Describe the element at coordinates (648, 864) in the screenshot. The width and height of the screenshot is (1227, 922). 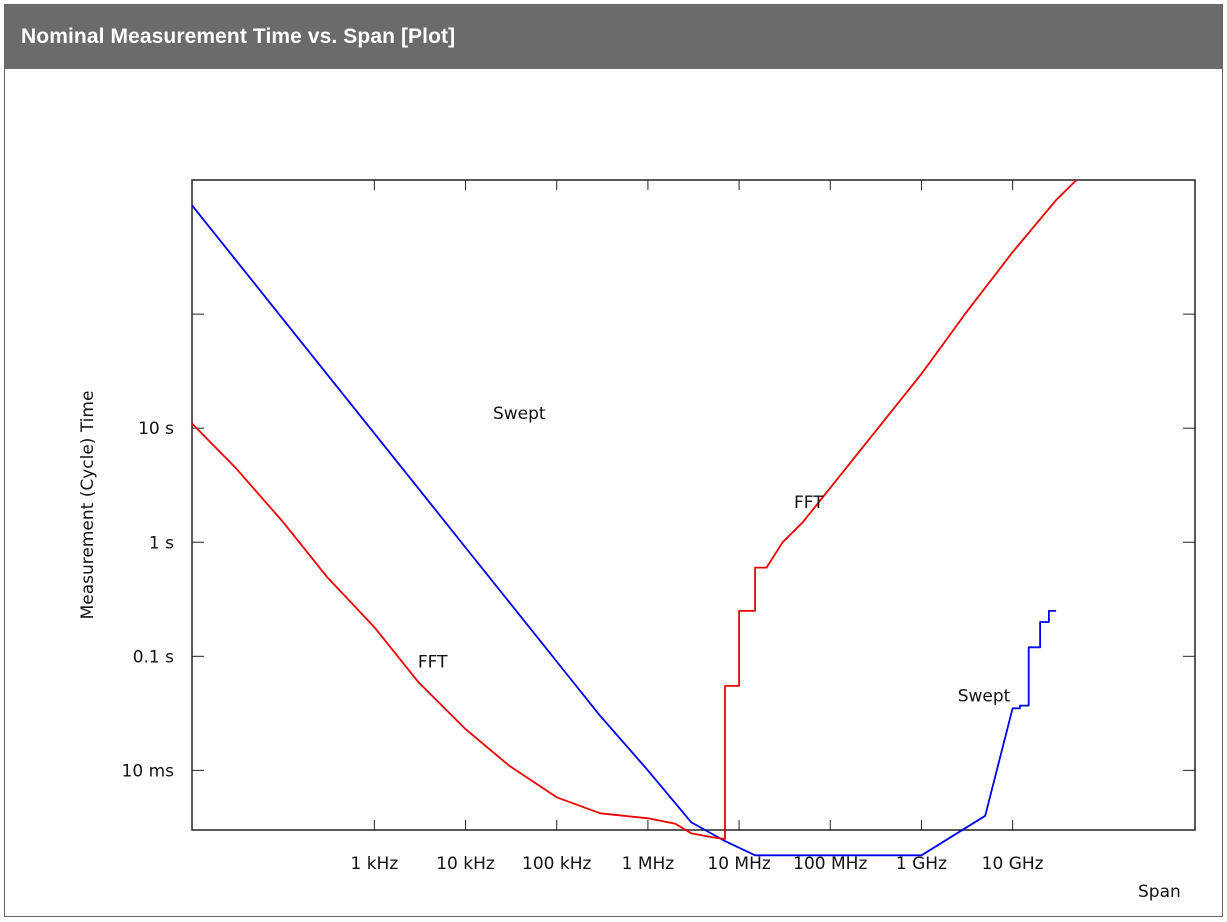
I see `x-tick-label: 1 MHz` at that location.